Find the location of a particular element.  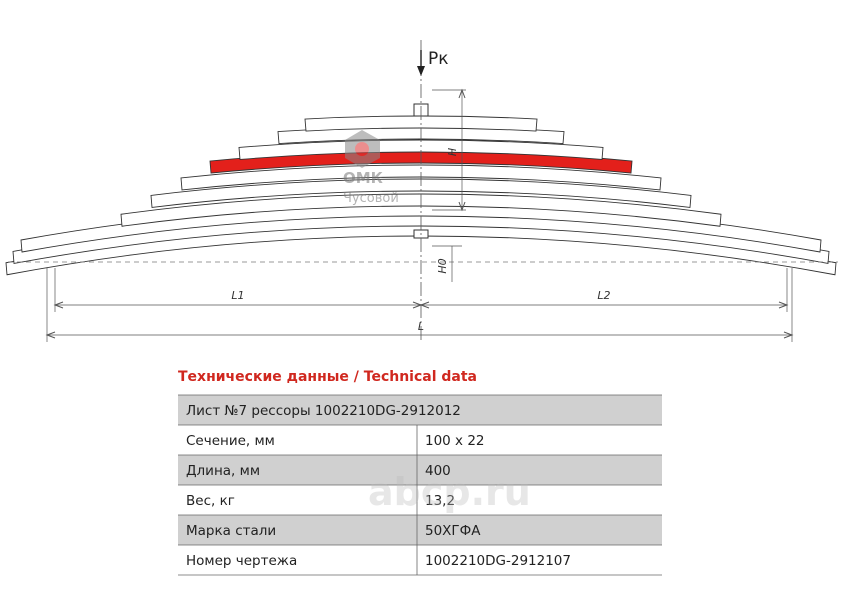

length-label: L is located at coordinates (421, 326).